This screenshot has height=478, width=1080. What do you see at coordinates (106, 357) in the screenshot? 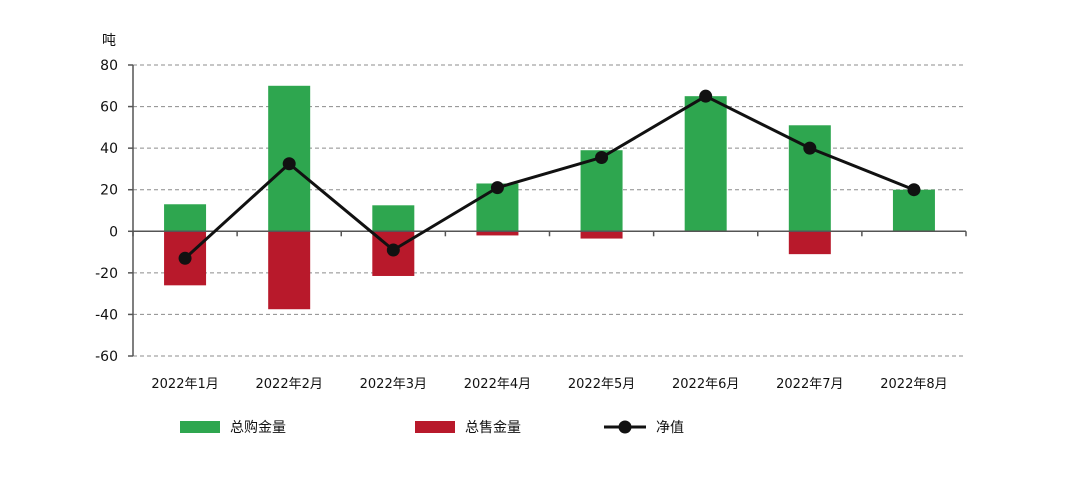
I see `y-tick-label: -60` at bounding box center [106, 357].